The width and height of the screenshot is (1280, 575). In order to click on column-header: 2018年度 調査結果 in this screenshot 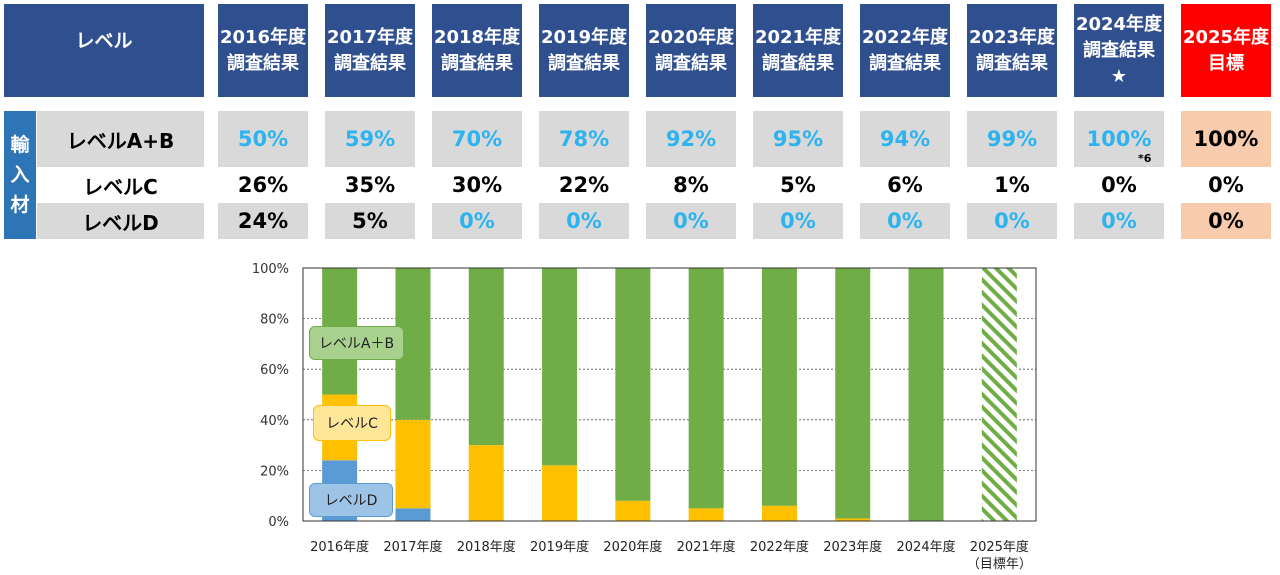, I will do `click(477, 50)`.